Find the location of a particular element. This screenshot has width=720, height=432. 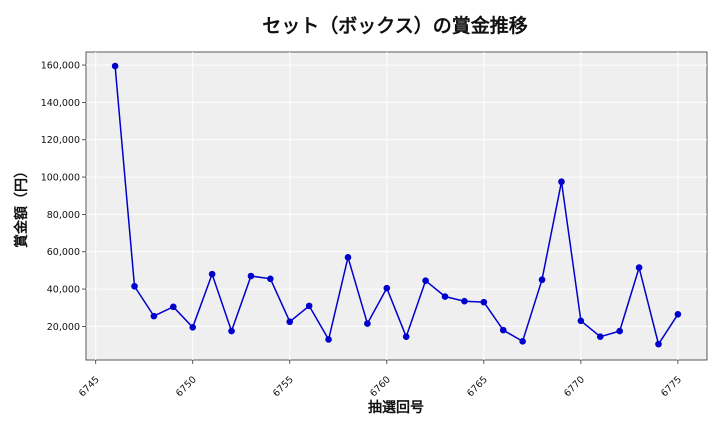

y-tick-label: 20,000 is located at coordinates (63, 327).